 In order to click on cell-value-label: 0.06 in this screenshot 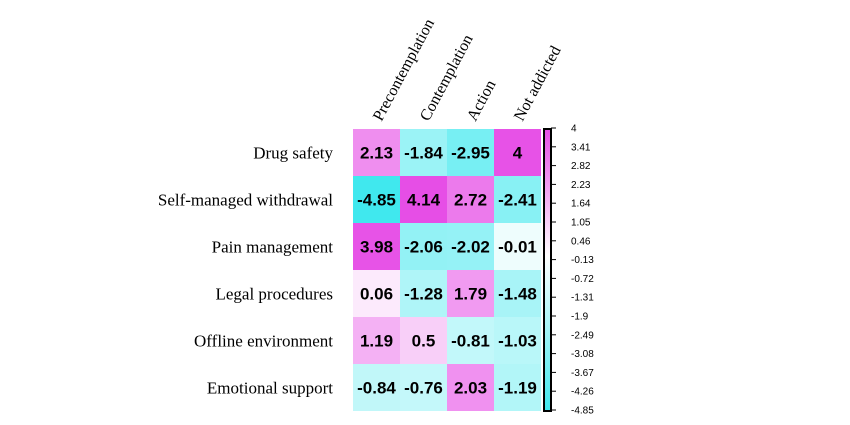, I will do `click(376, 294)`.